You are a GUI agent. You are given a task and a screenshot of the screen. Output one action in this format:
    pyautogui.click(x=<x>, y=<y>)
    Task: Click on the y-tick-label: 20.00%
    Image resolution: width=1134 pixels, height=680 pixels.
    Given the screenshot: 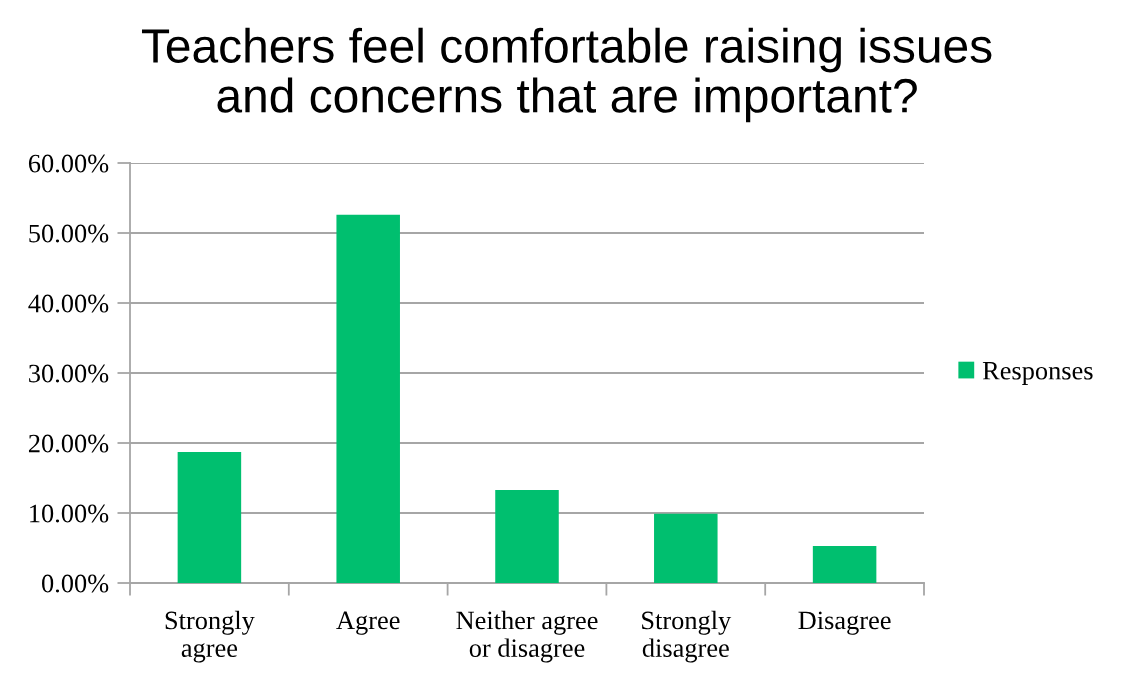 What is the action you would take?
    pyautogui.click(x=68, y=443)
    